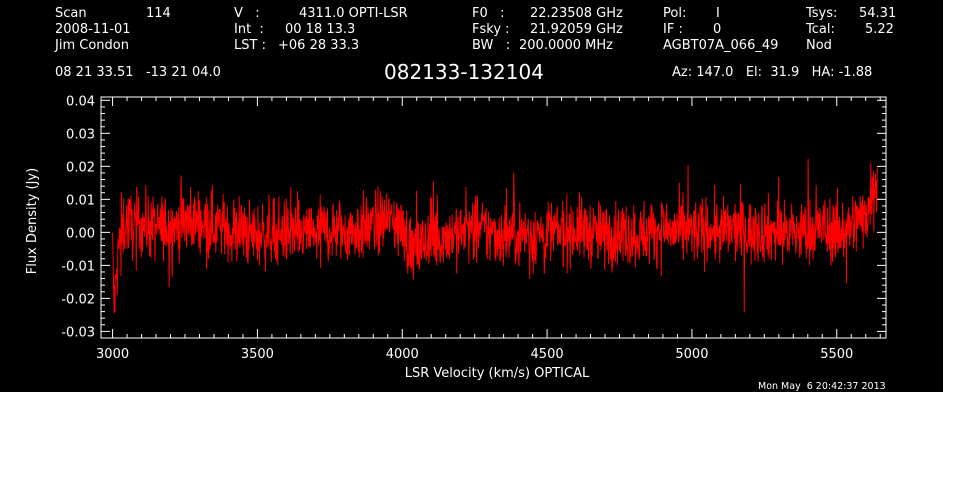 This screenshot has height=490, width=962. Describe the element at coordinates (320, 29) in the screenshot. I see `integration-value: 00 18 13.3` at that location.